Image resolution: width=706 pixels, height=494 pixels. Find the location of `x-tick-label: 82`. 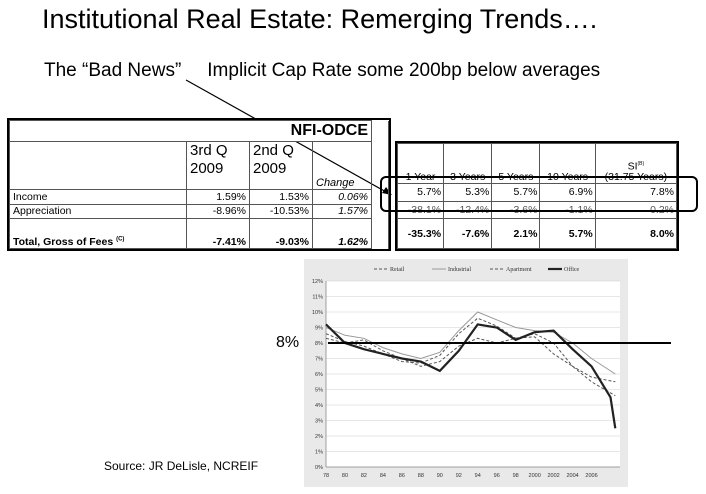

x-tick-label: 82 is located at coordinates (364, 476).